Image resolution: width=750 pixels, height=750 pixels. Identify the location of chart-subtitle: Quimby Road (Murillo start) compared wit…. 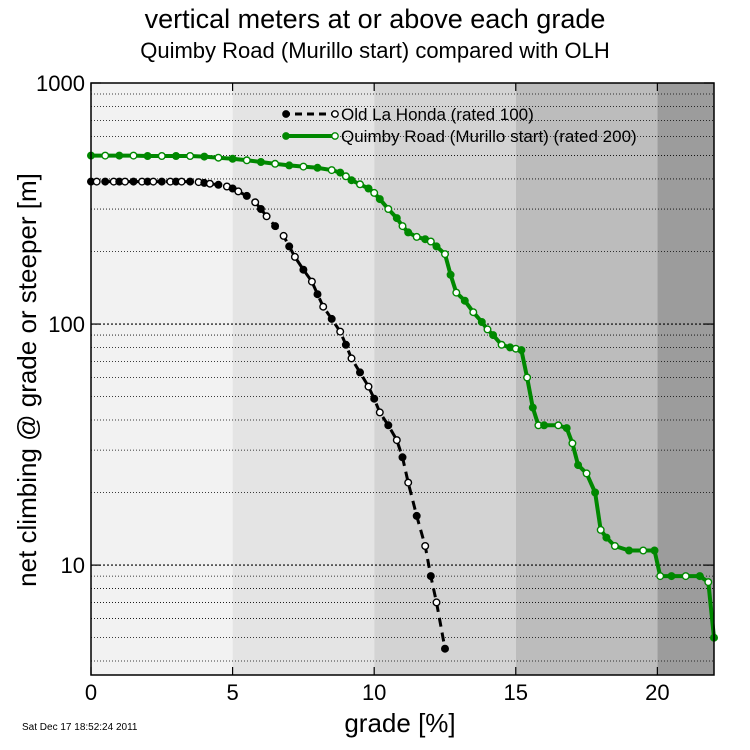
(375, 50).